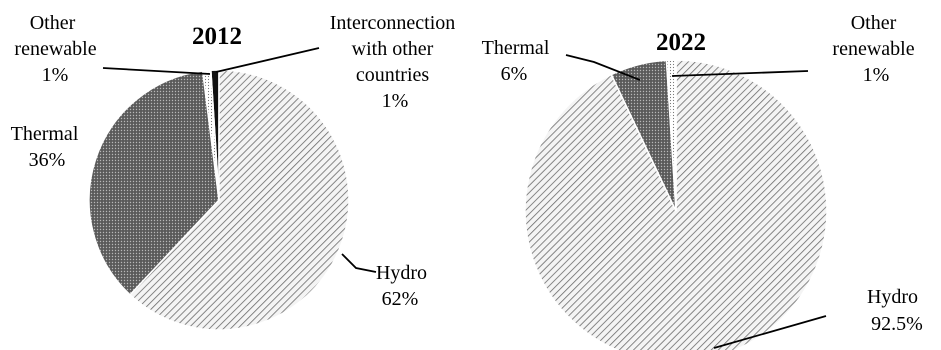  What do you see at coordinates (395, 62) in the screenshot?
I see `pie-2012-label-interconnection: Interconnection with other countries 1%` at bounding box center [395, 62].